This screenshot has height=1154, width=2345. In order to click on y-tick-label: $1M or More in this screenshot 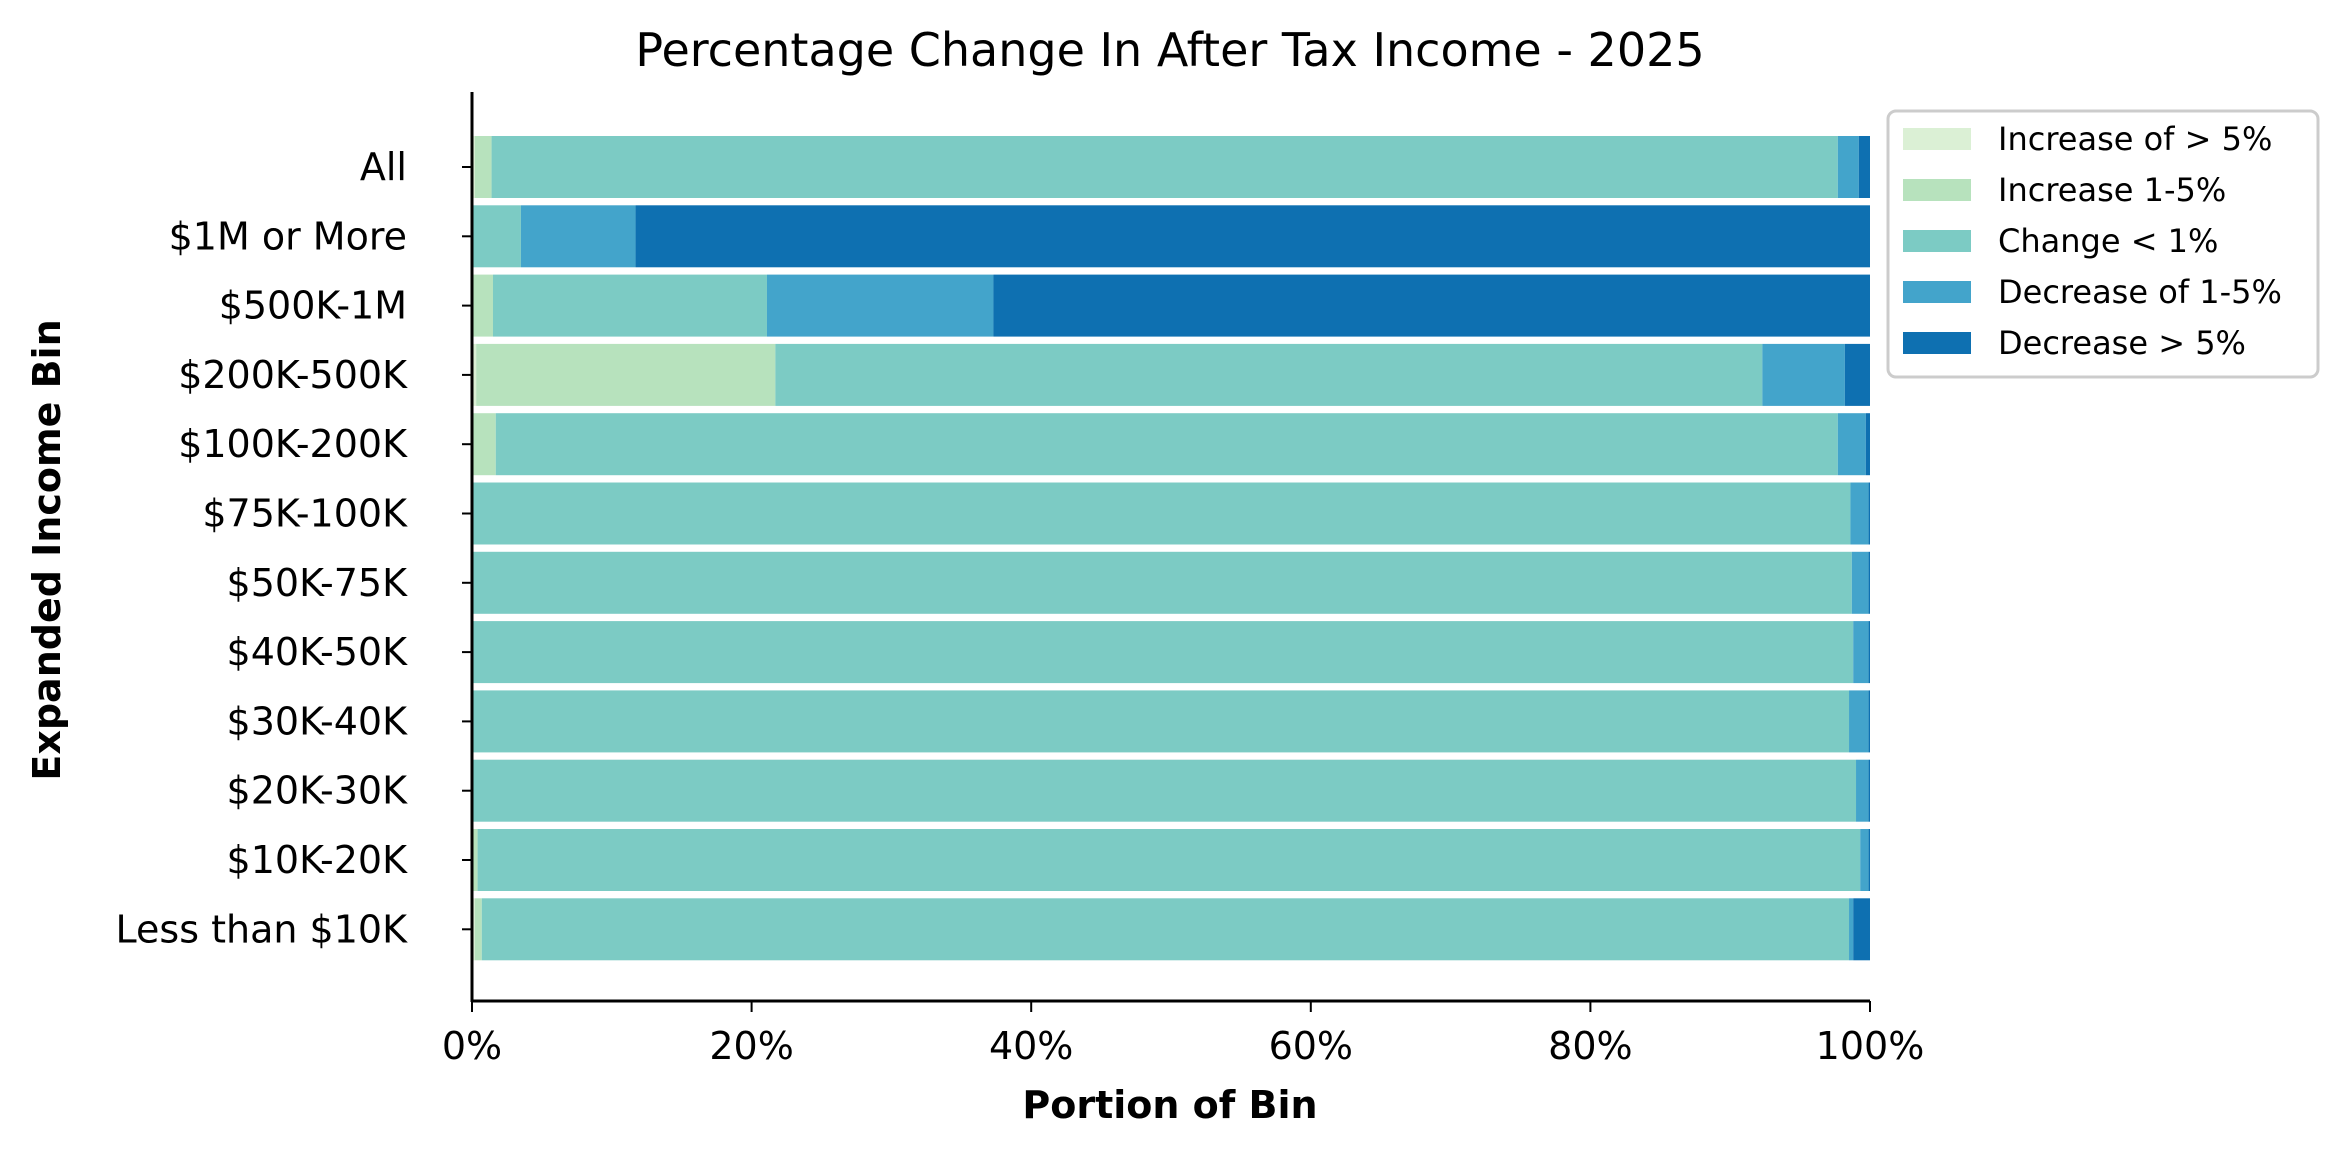, I will do `click(288, 236)`.